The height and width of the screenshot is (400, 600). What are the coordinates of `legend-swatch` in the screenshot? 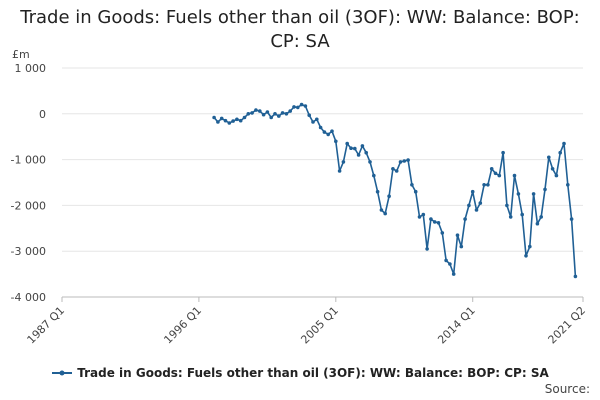 It's located at (62, 373).